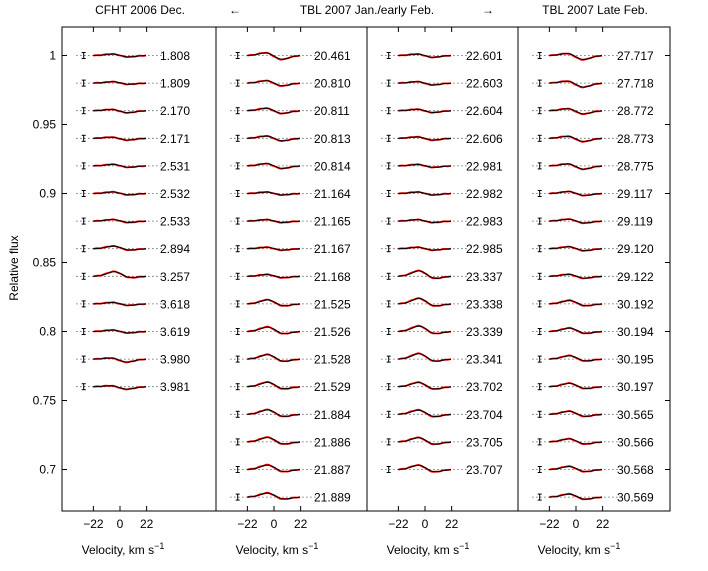  I want to click on cycle-label: 23.705, so click(484, 442).